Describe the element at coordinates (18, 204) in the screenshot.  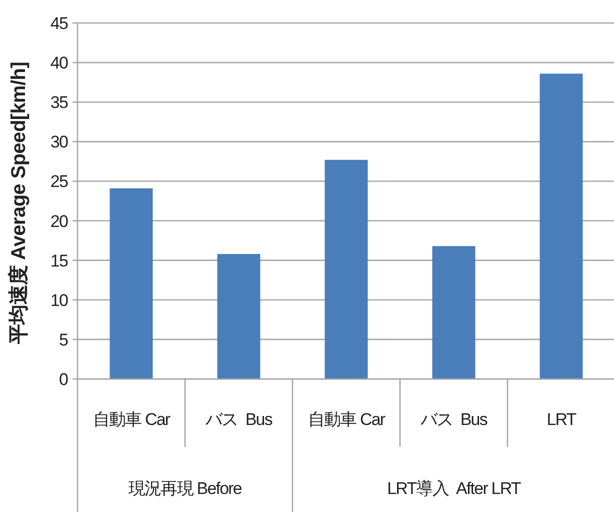
I see `y-axis-title: 平均速度 Average Speed[km/h]` at that location.